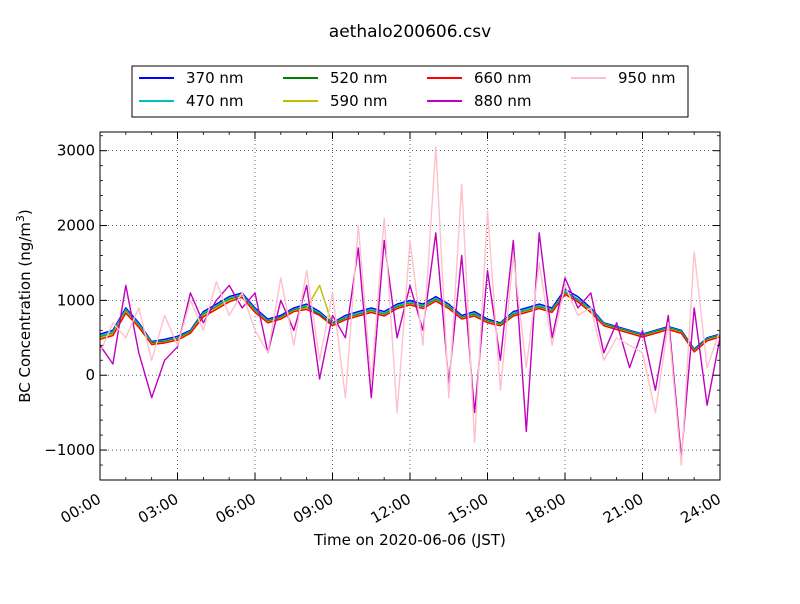 This screenshot has width=800, height=604. Describe the element at coordinates (359, 101) in the screenshot. I see `legend-label: 590 nm` at that location.